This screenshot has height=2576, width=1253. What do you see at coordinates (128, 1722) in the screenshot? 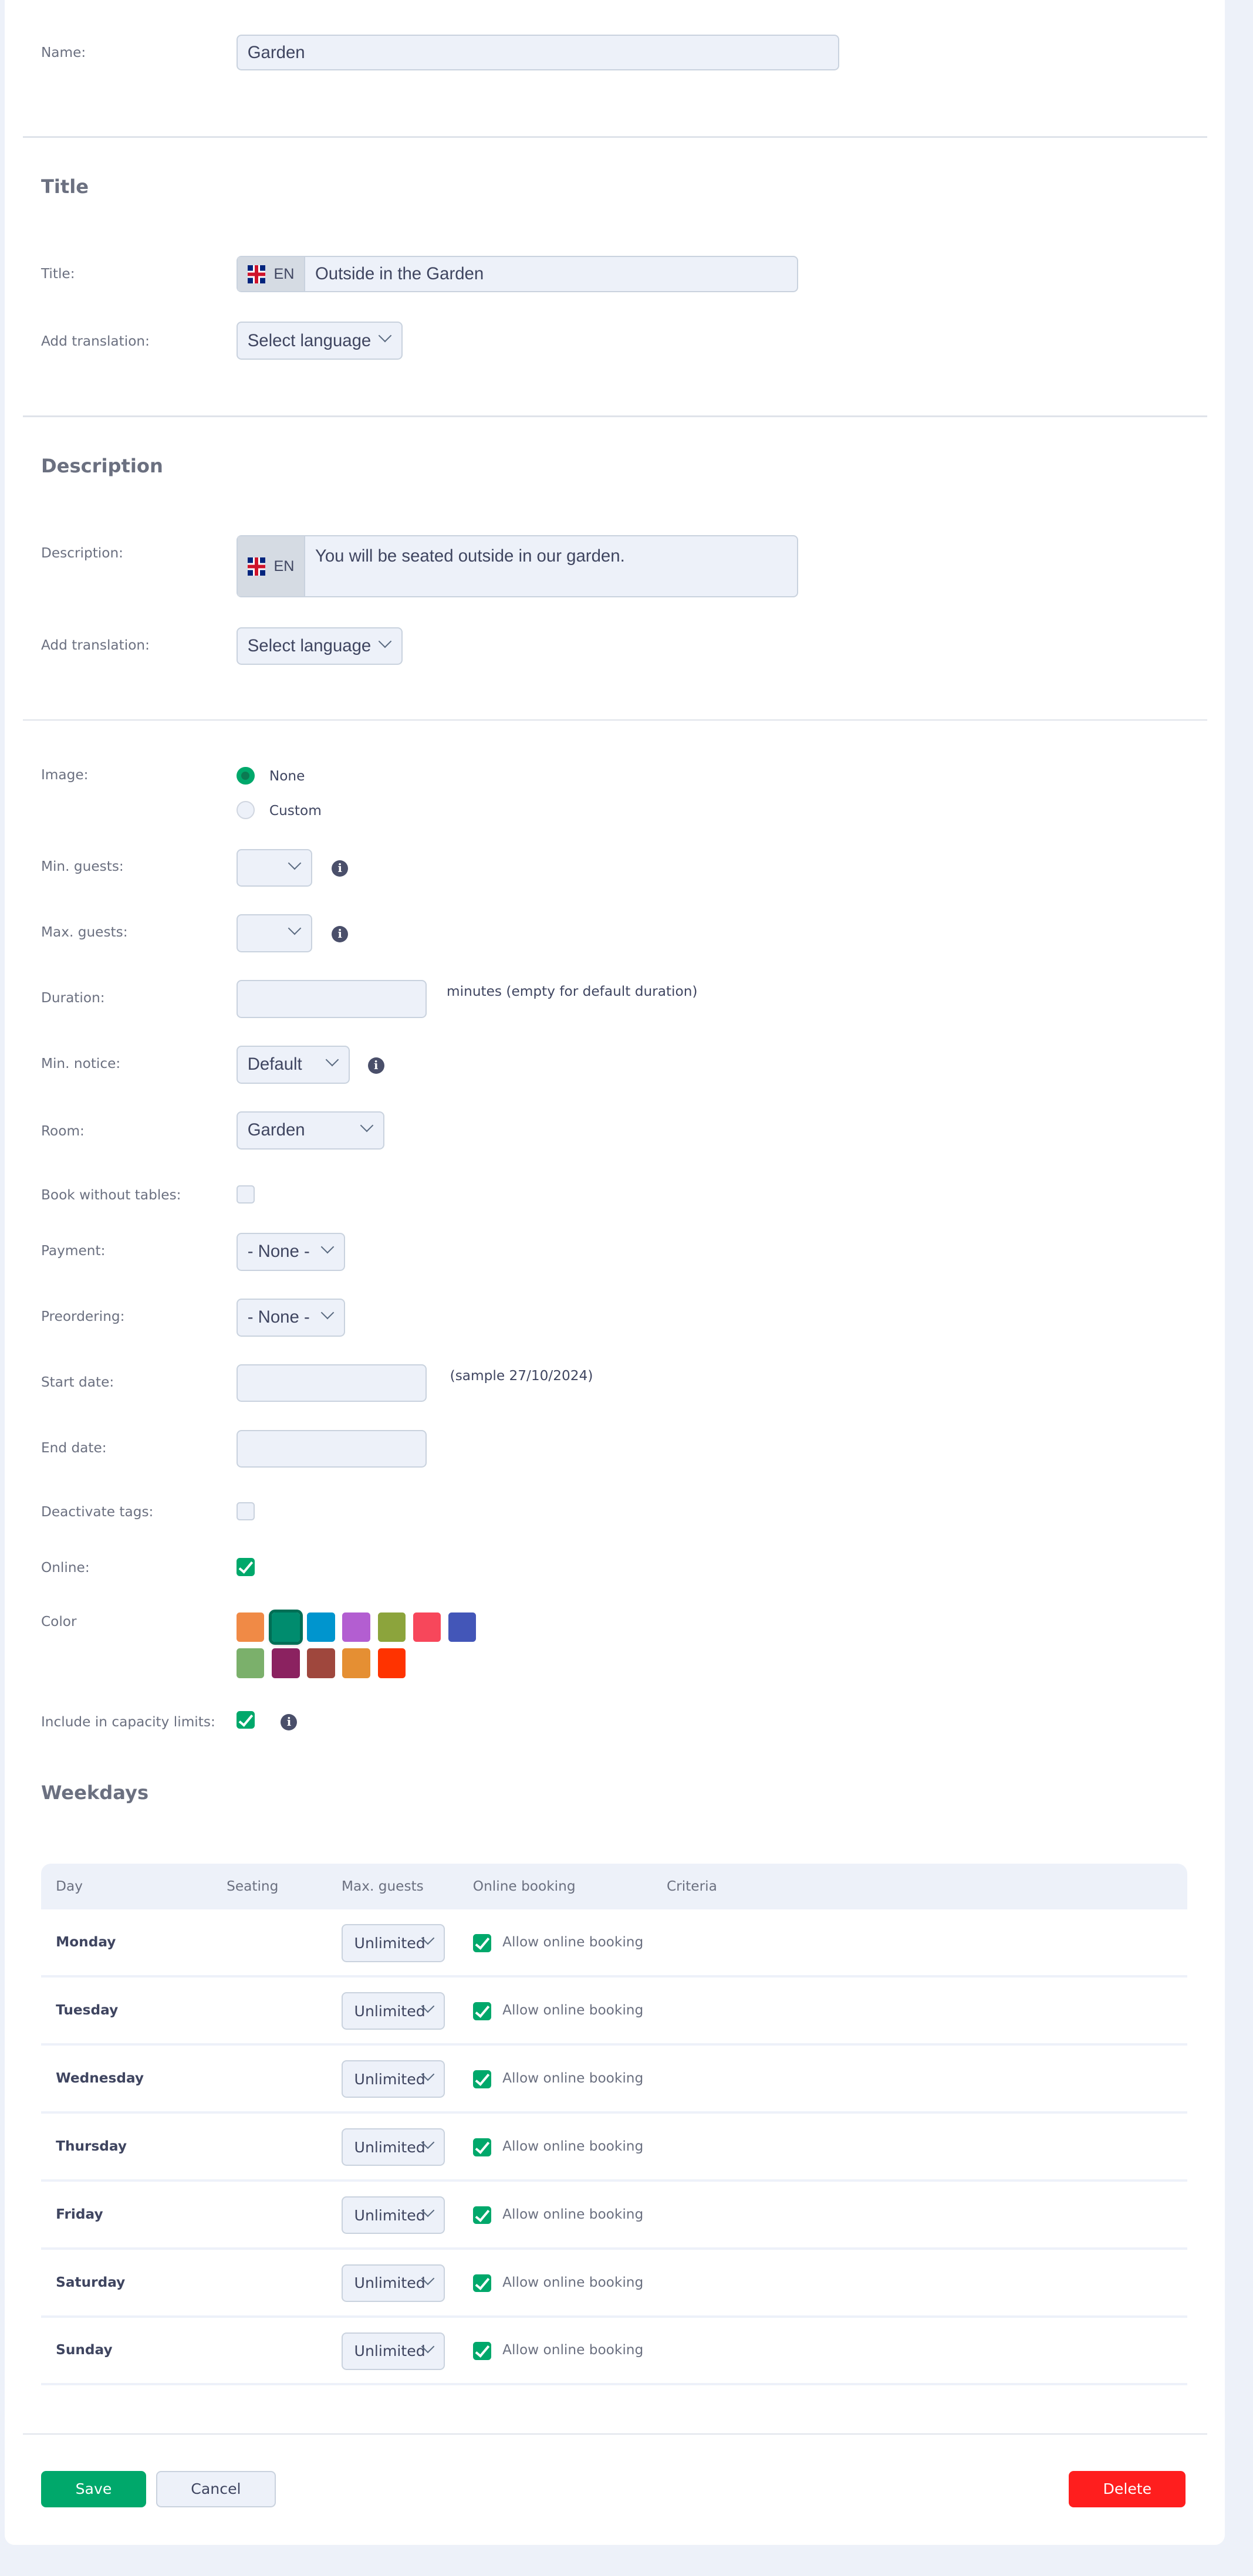
I see `capacity-label: Include in capacity limits:` at bounding box center [128, 1722].